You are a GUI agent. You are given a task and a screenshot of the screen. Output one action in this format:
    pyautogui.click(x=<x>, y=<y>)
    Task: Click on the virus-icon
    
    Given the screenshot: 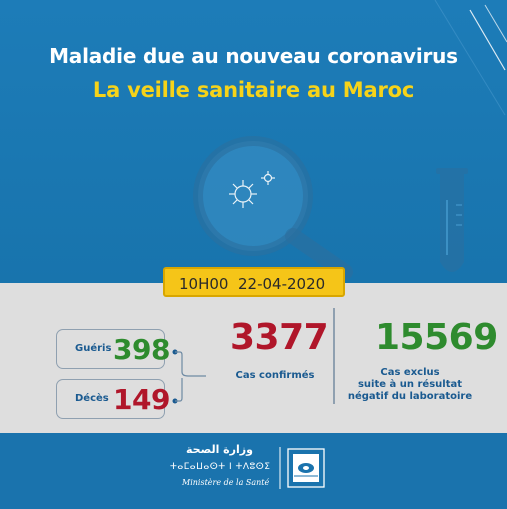 What is the action you would take?
    pyautogui.click(x=252, y=189)
    